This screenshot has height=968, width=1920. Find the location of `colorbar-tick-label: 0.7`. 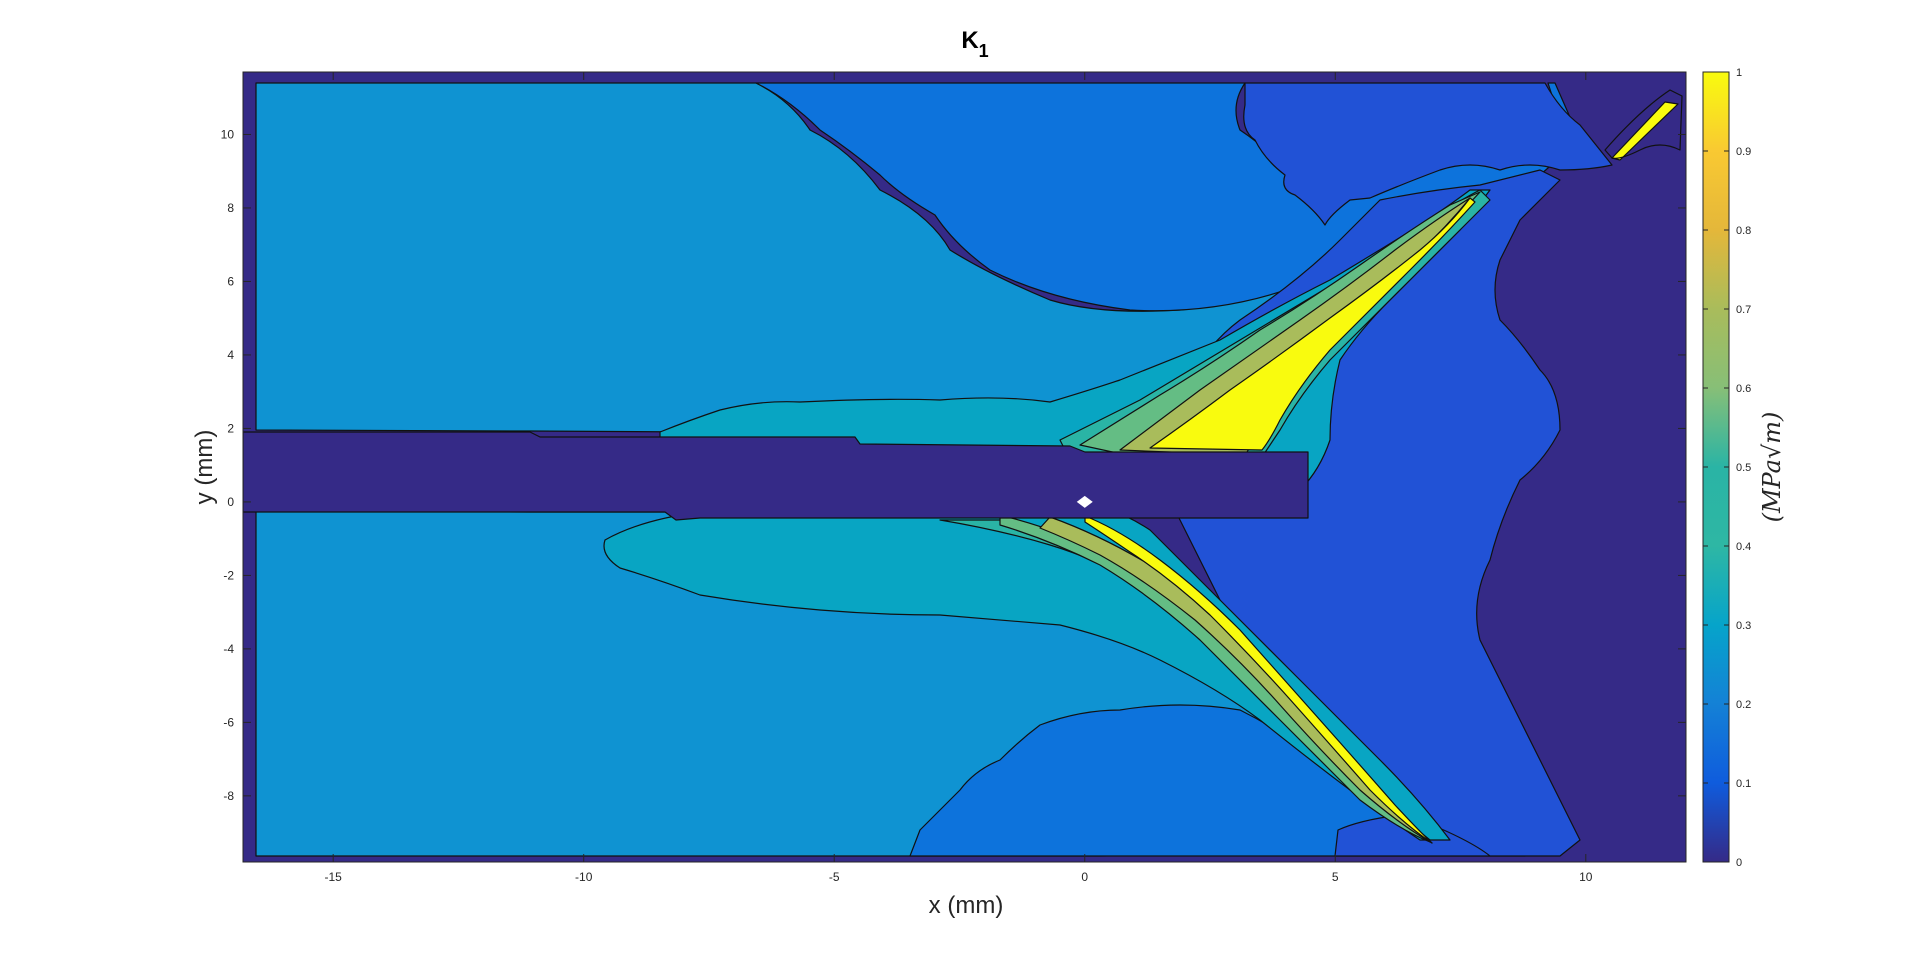

colorbar-tick-label: 0.7 is located at coordinates (1743, 310).